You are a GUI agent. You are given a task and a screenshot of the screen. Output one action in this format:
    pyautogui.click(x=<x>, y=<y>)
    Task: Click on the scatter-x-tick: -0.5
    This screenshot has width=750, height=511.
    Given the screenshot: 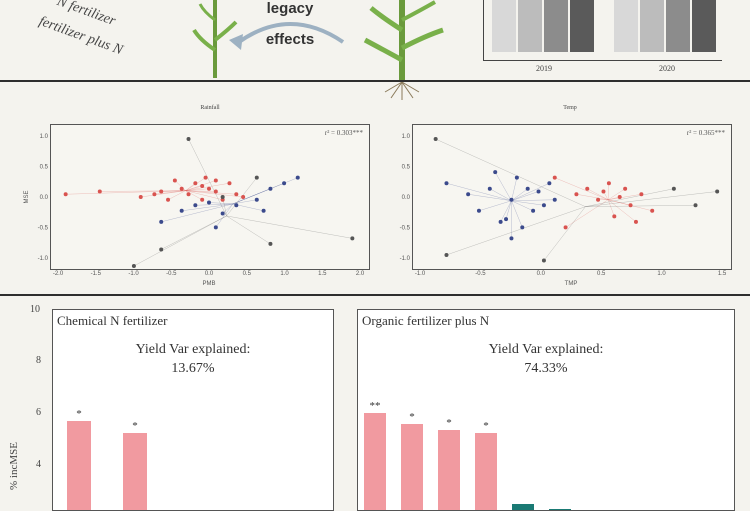 What is the action you would take?
    pyautogui.click(x=171, y=274)
    